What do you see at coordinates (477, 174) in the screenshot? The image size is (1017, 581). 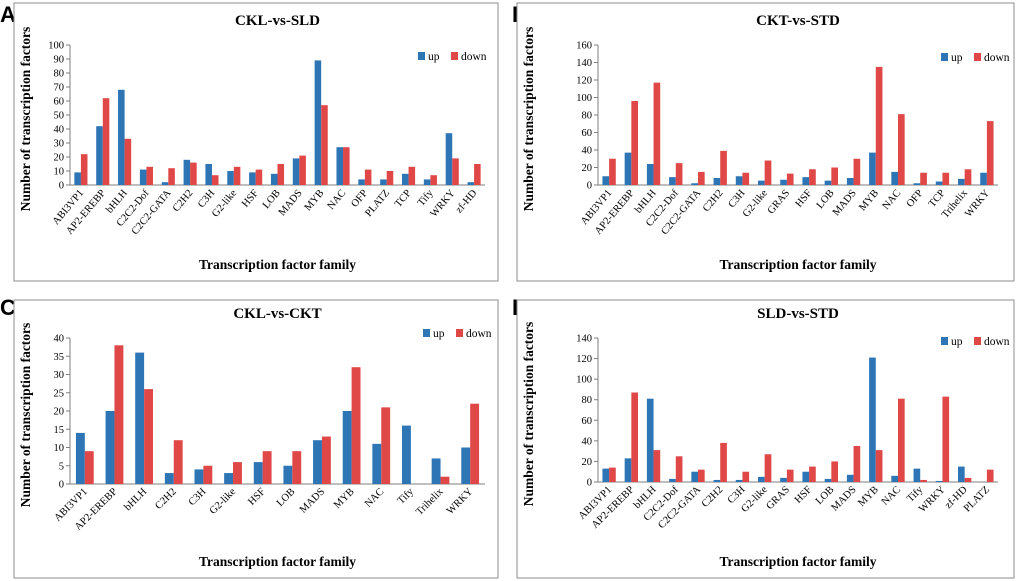 I see `bar-down-zf-hd` at bounding box center [477, 174].